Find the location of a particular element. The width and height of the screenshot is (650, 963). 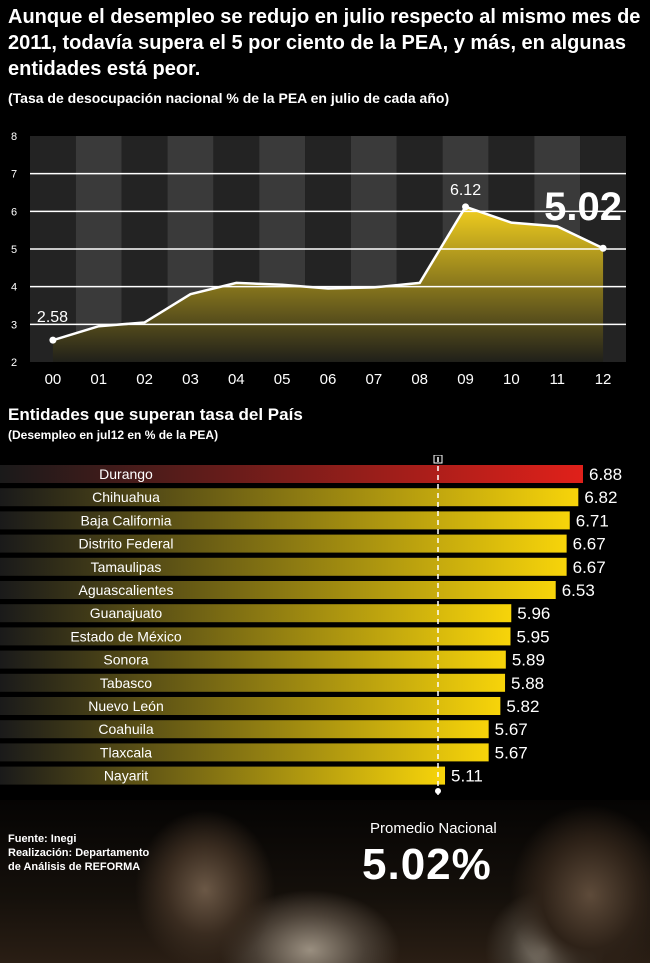

x-tick-label: 12 is located at coordinates (603, 379).